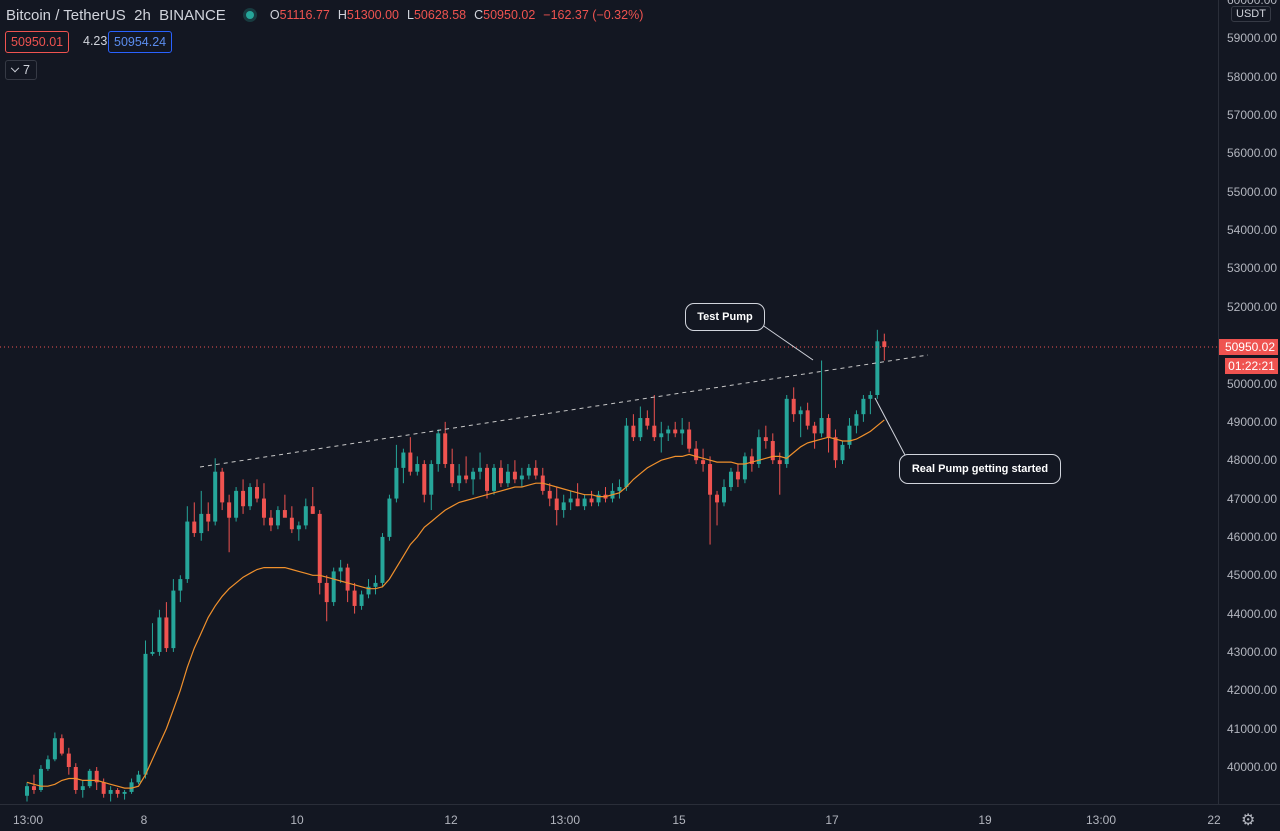  Describe the element at coordinates (116, 15) in the screenshot. I see `symbol-title: Bitcoin / TetherUS 2h BINANCE` at that location.